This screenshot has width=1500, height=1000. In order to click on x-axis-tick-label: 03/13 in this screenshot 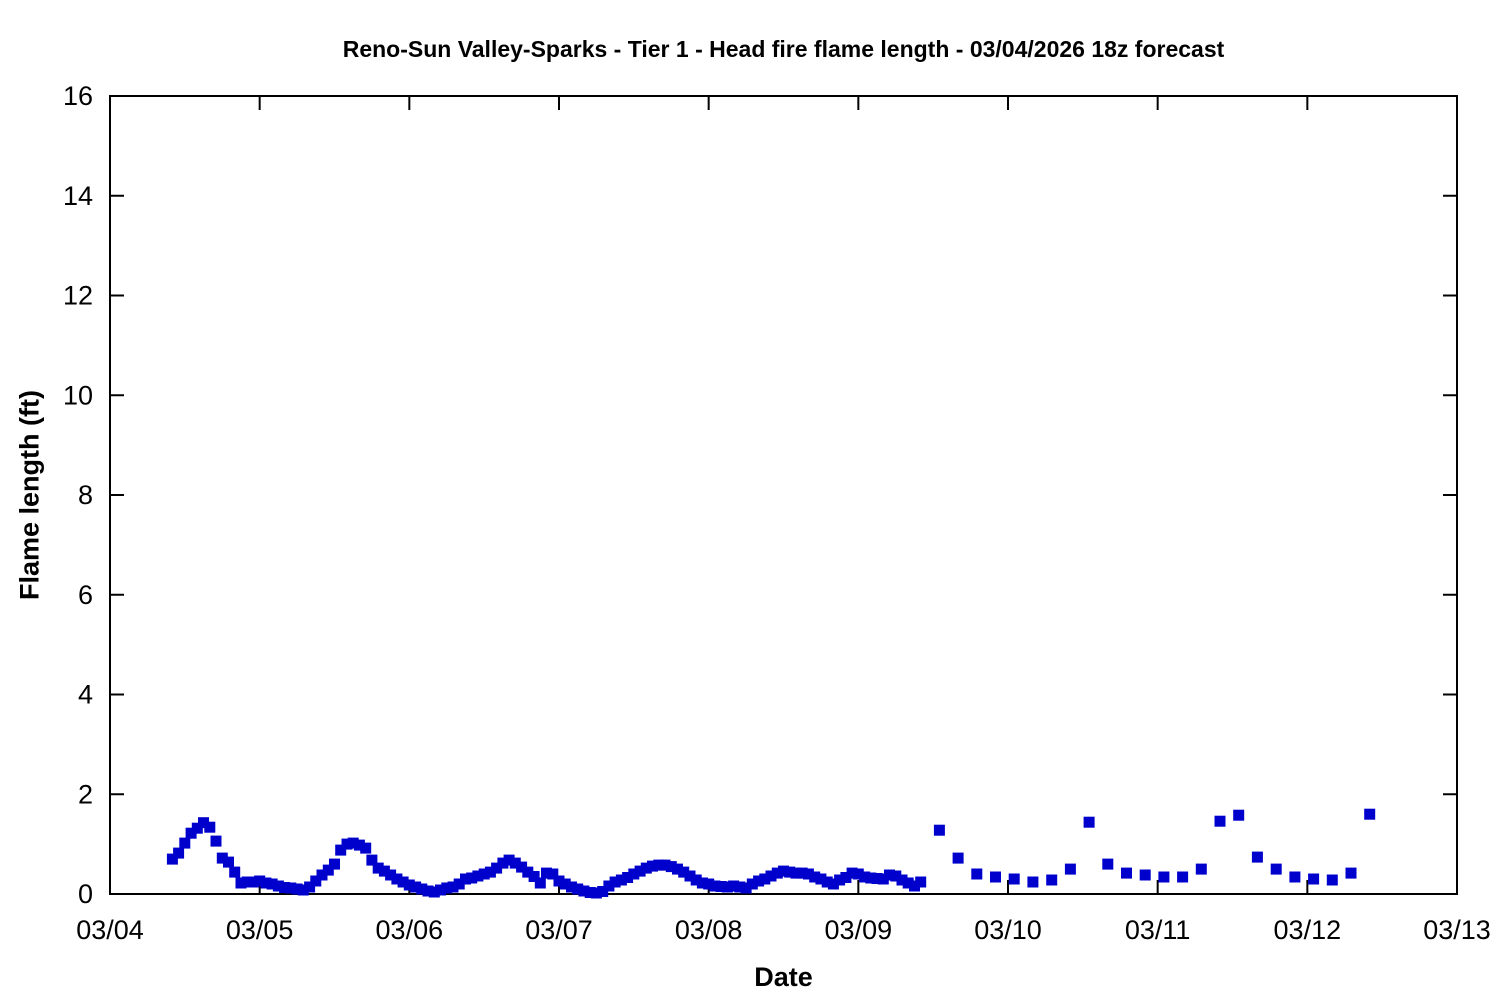, I will do `click(1457, 930)`.